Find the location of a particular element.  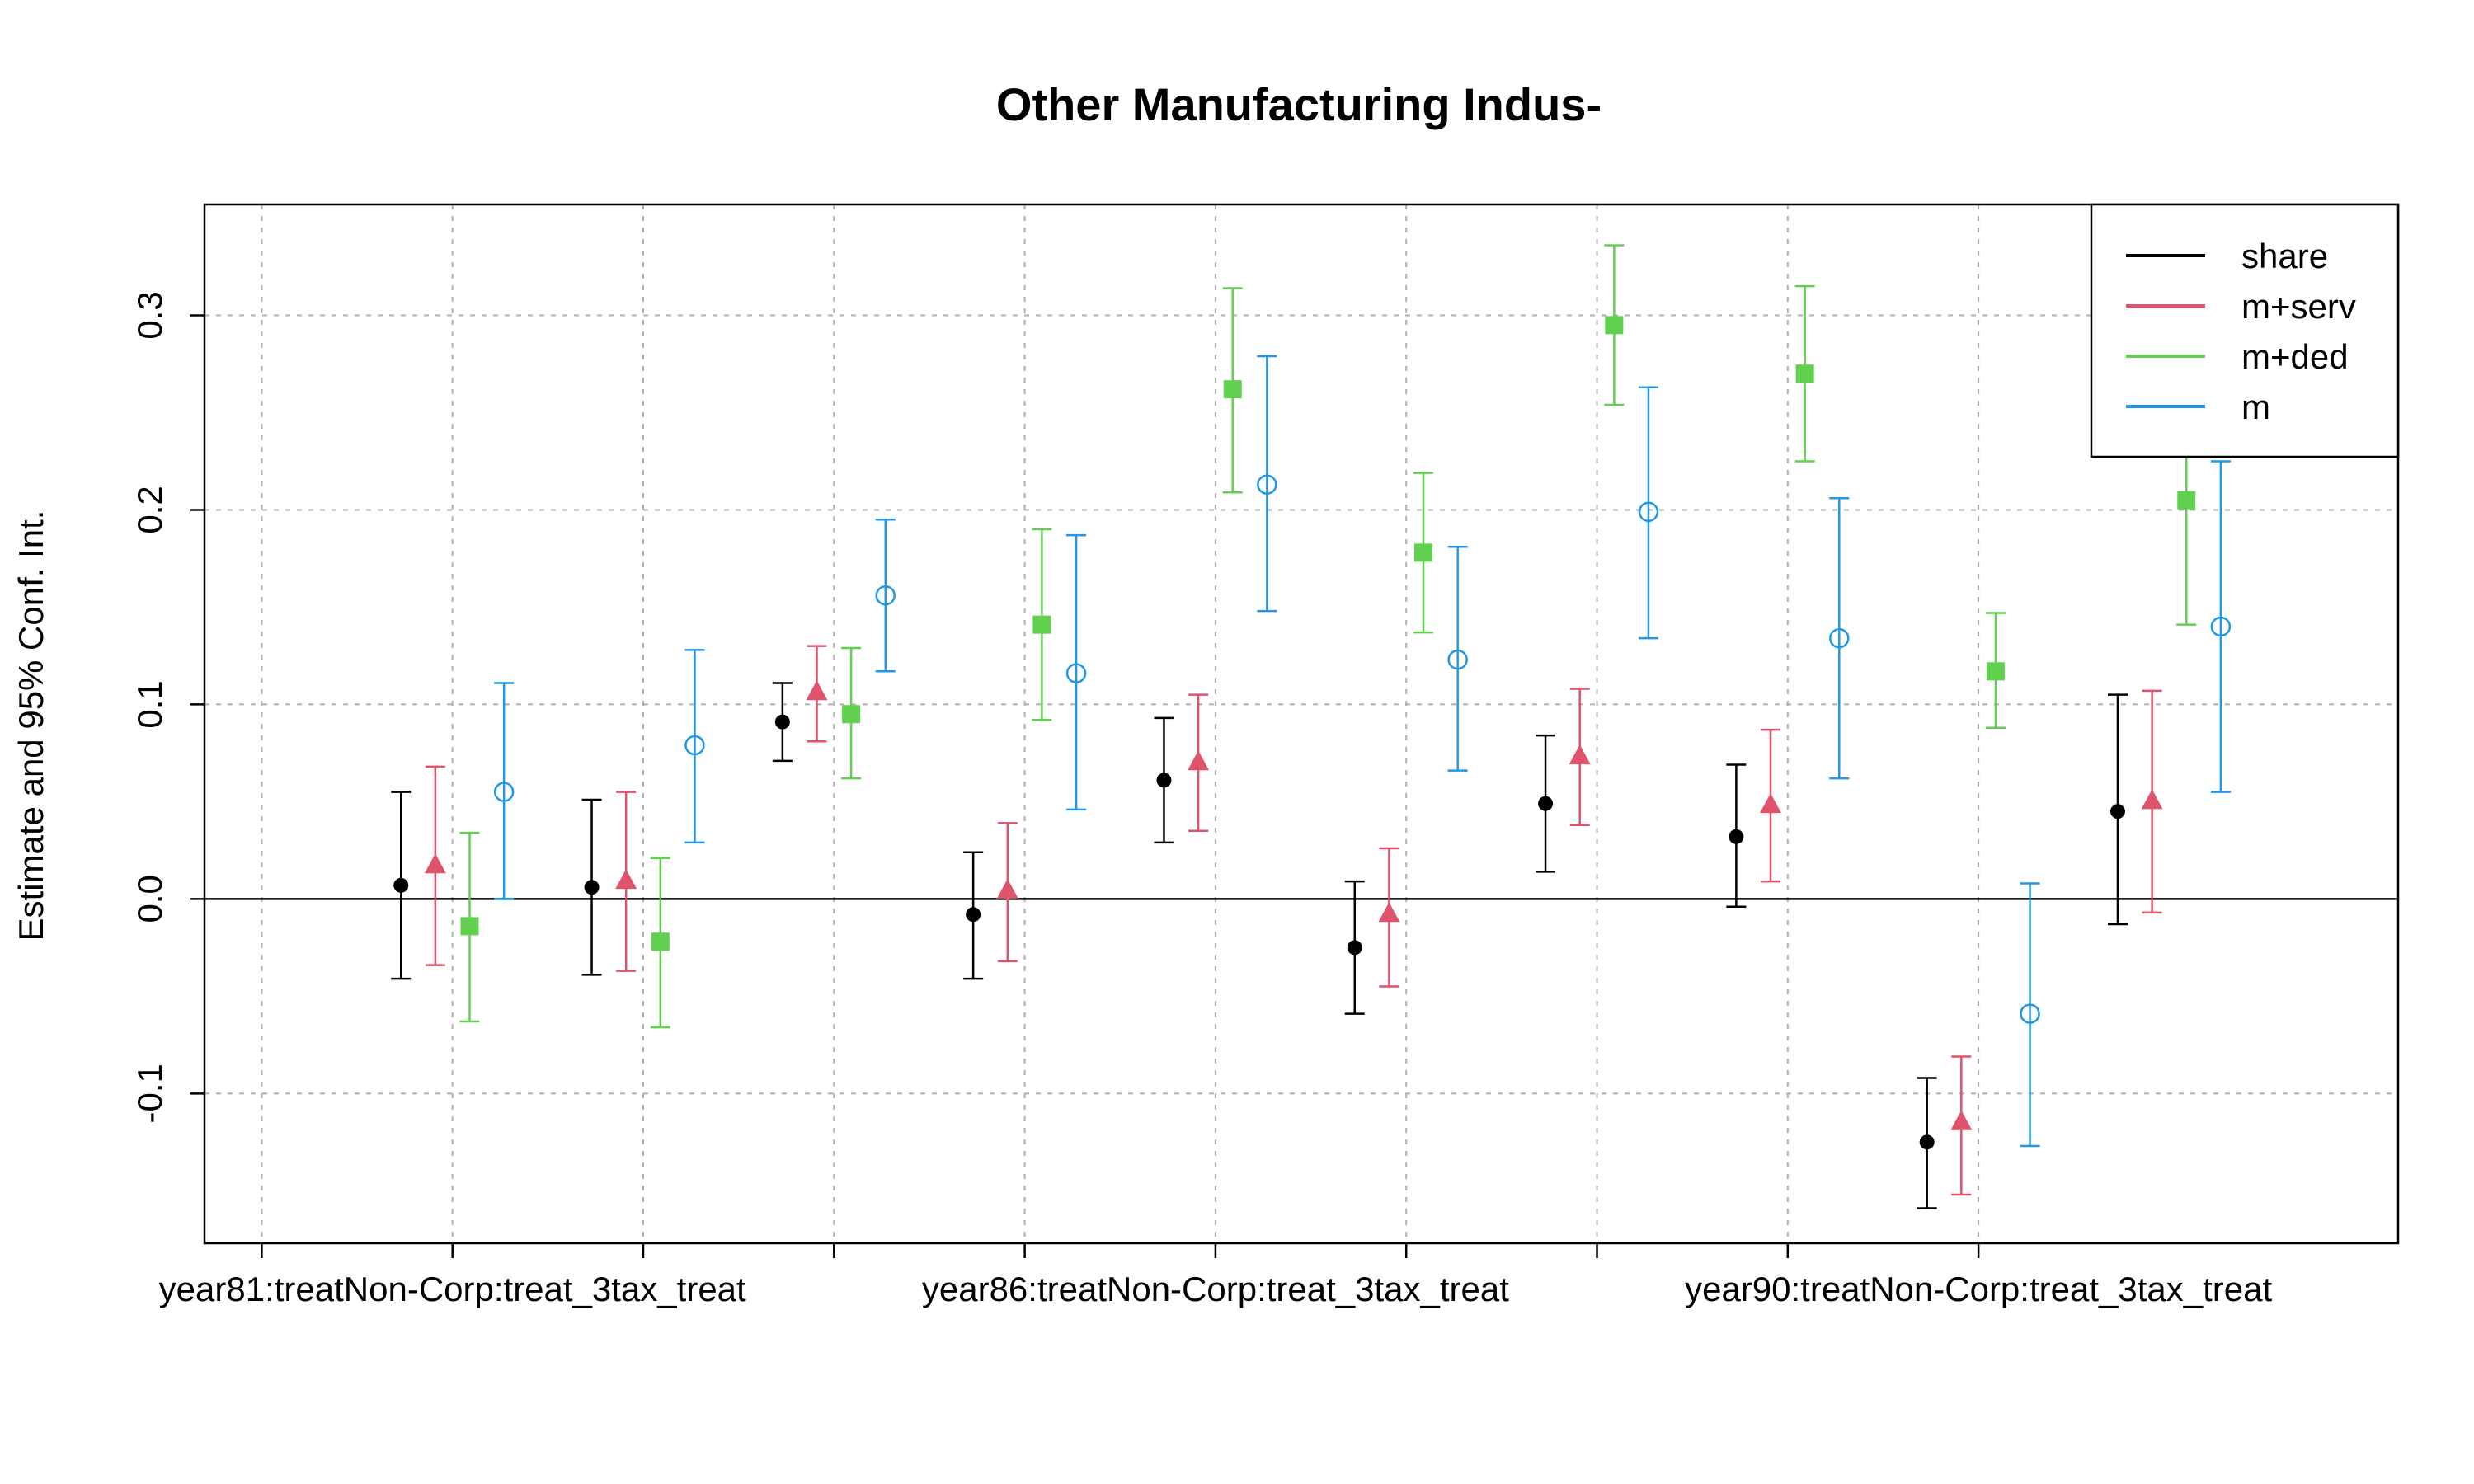

legend-label: m+ded is located at coordinates (2295, 356).